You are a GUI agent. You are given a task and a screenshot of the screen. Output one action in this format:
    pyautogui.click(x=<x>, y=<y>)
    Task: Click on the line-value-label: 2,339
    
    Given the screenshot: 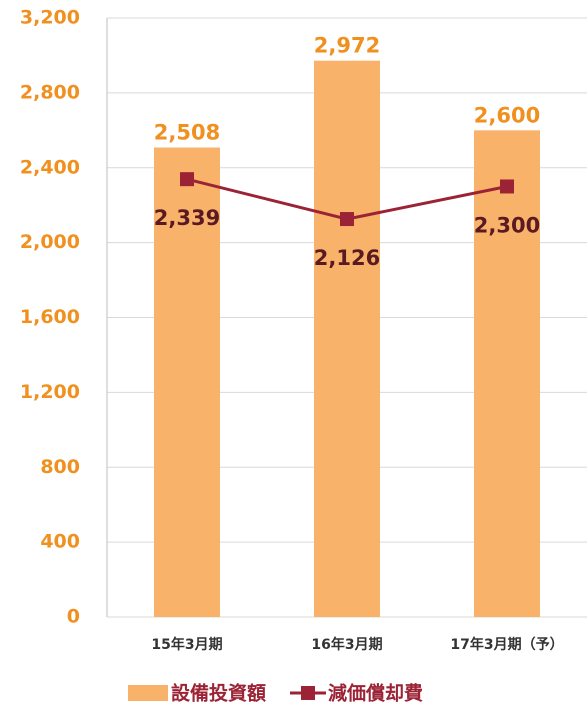 What is the action you would take?
    pyautogui.click(x=187, y=218)
    